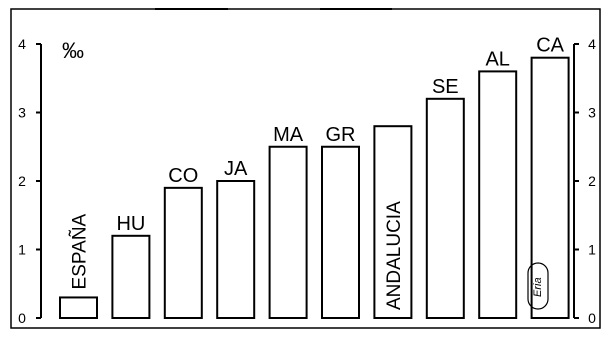 The width and height of the screenshot is (609, 337). What do you see at coordinates (22, 181) in the screenshot?
I see `left-tick-label-2: 2` at bounding box center [22, 181].